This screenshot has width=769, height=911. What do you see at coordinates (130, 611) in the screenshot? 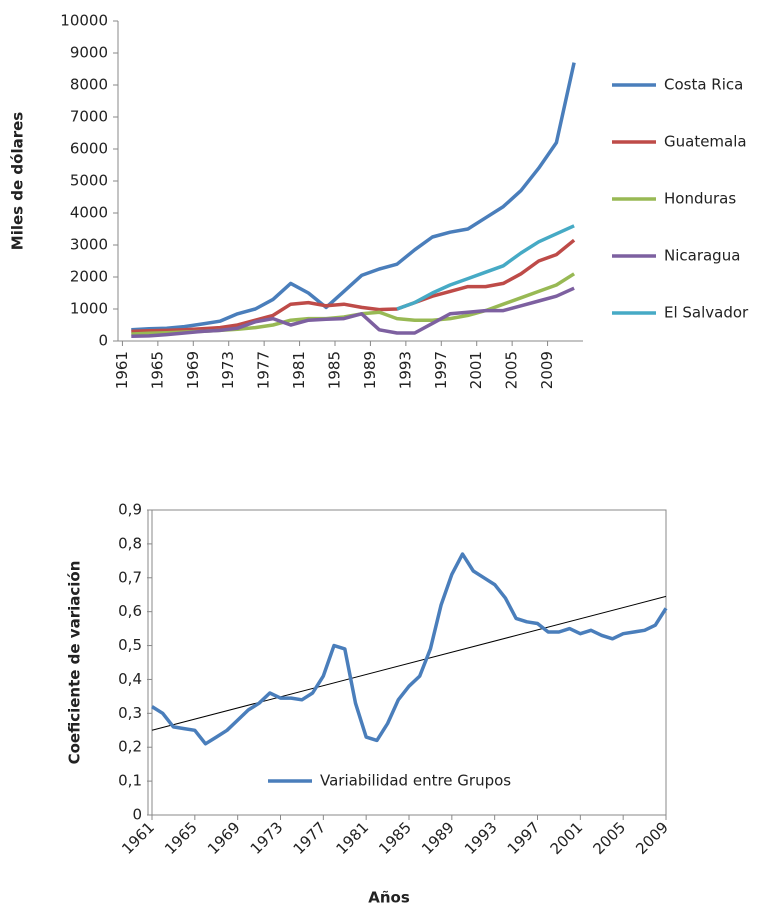
I see `y-tick-label: 0,6` at bounding box center [130, 611].